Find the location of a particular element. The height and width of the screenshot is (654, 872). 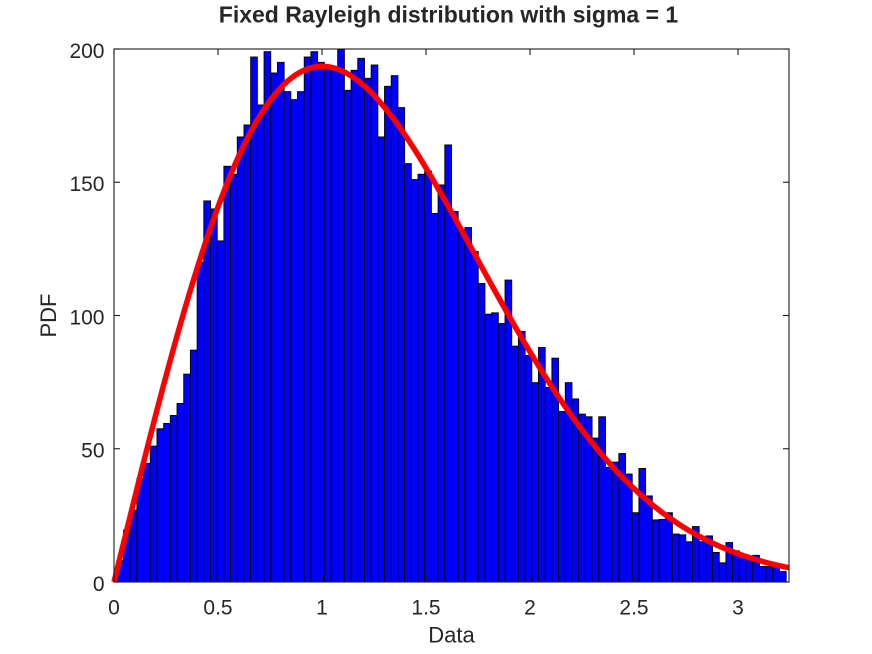

svg-text: 3 is located at coordinates (738, 608).